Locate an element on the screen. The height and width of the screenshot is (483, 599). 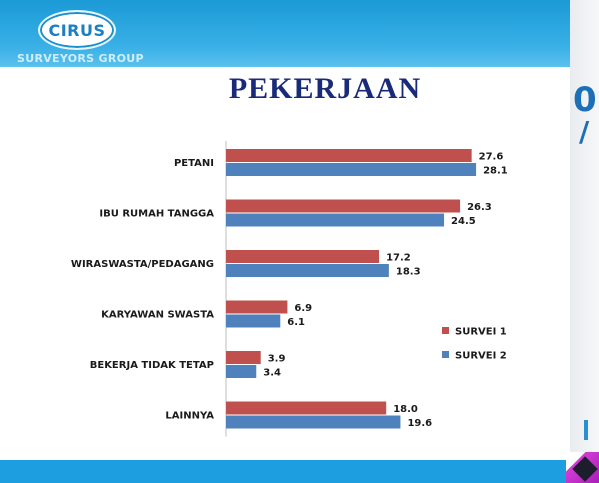
slide-title: PEKERJAAN is located at coordinates (325, 88).